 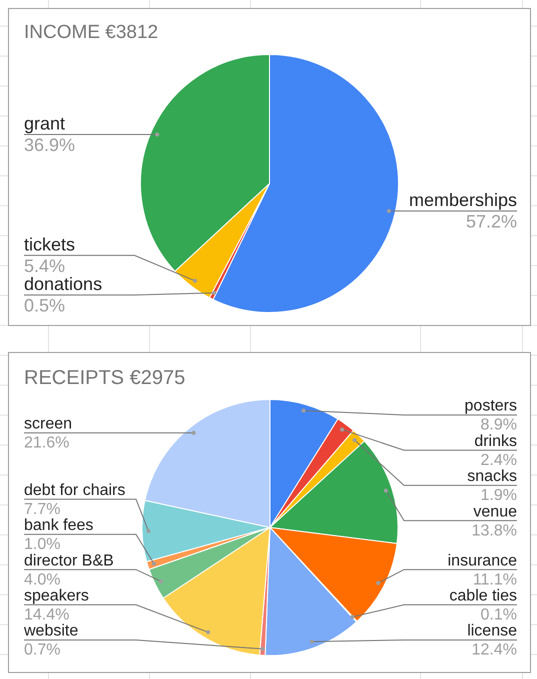 What do you see at coordinates (498, 615) in the screenshot?
I see `data-label: 0.1%` at bounding box center [498, 615].